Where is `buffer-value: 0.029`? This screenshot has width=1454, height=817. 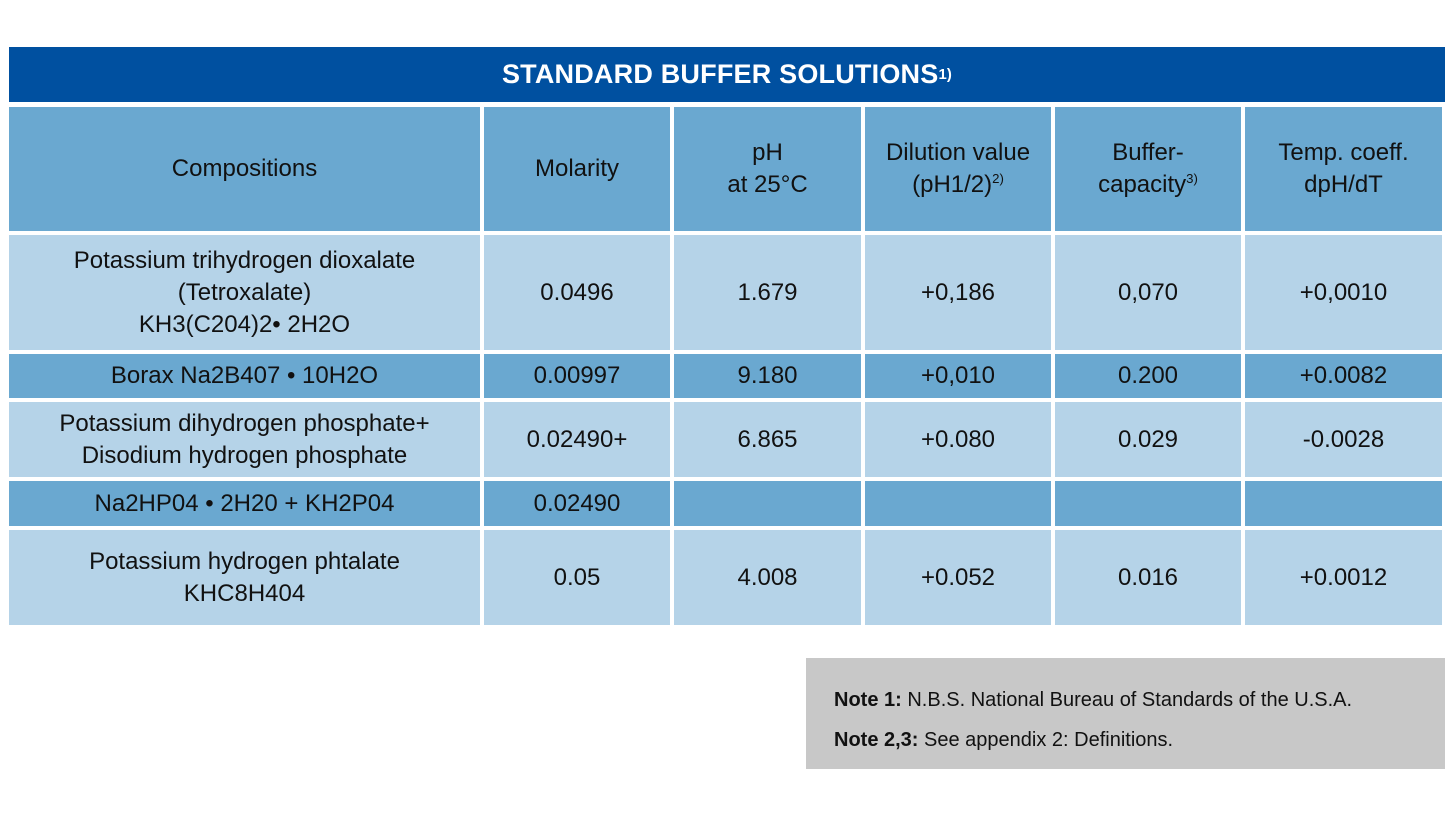 buffer-value: 0.029 is located at coordinates (1148, 439).